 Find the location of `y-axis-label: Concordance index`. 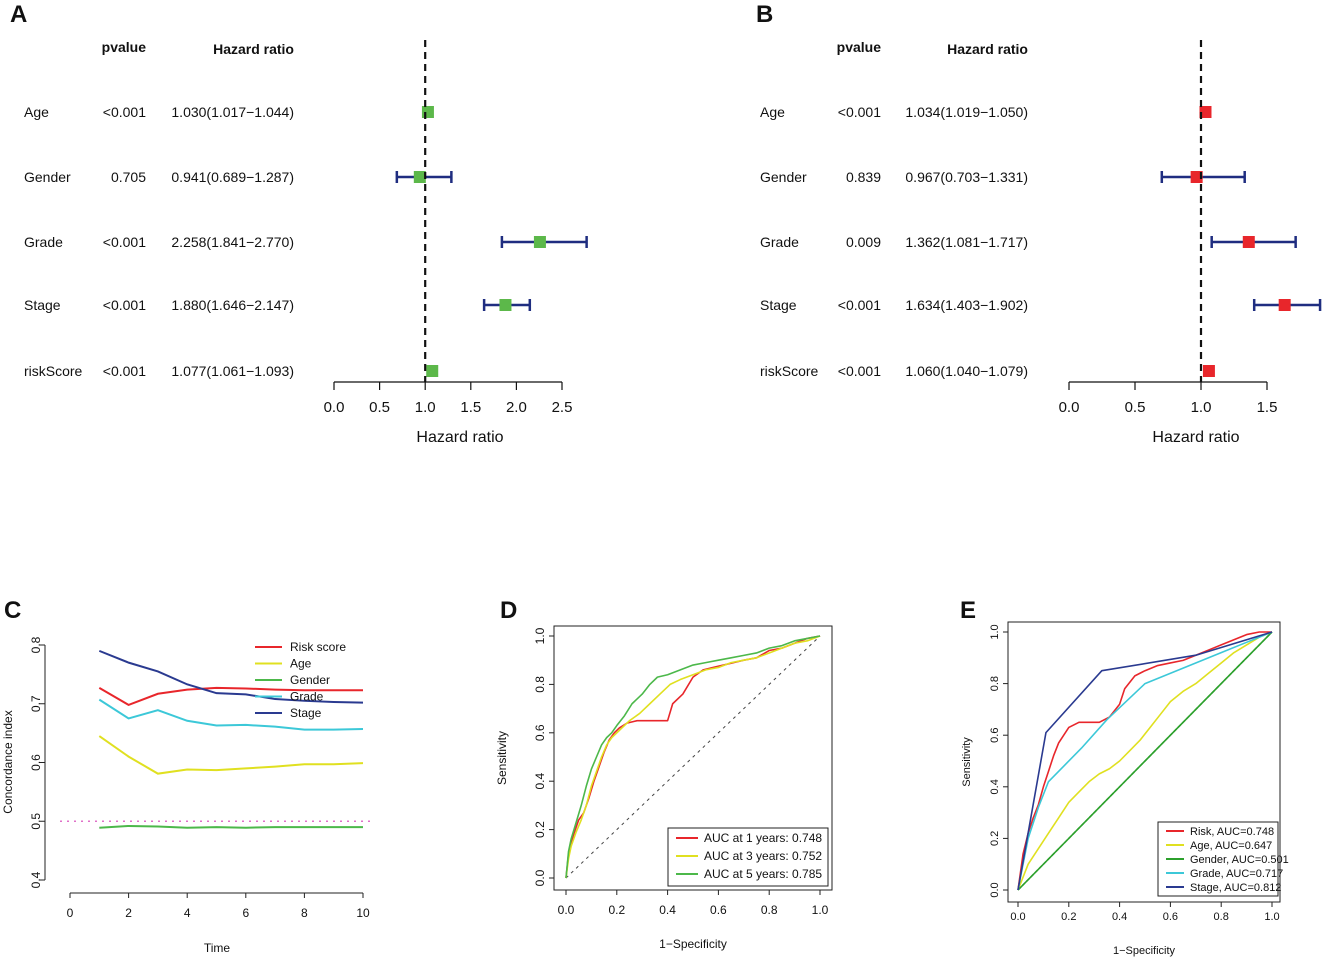

y-axis-label: Concordance index is located at coordinates (8, 761).